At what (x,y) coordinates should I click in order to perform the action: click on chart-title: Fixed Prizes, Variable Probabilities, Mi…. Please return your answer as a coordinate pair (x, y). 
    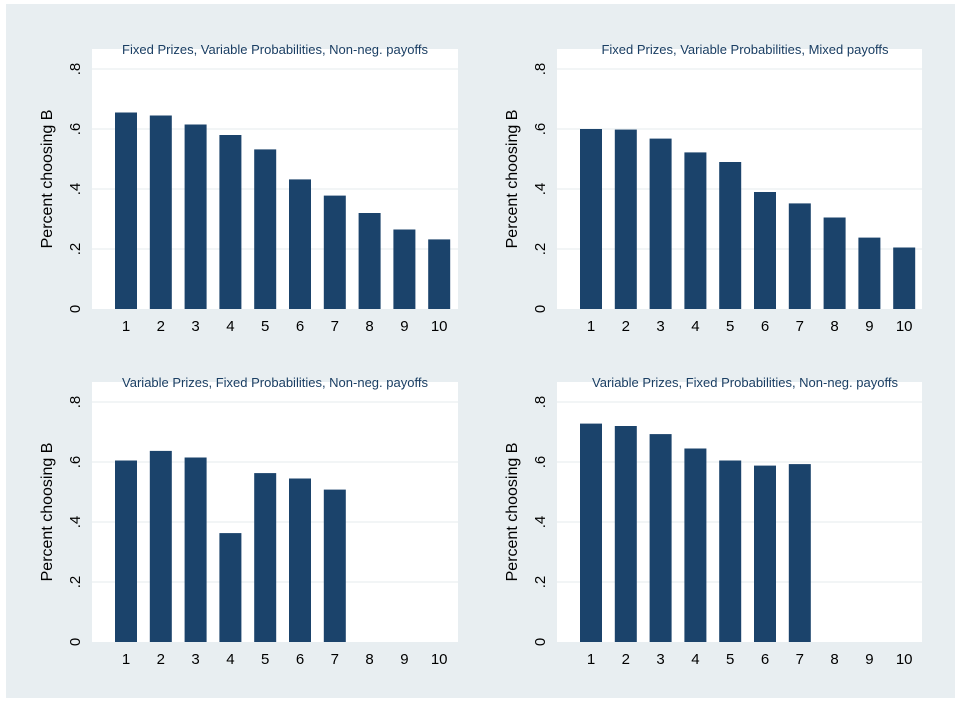
    Looking at the image, I should click on (745, 49).